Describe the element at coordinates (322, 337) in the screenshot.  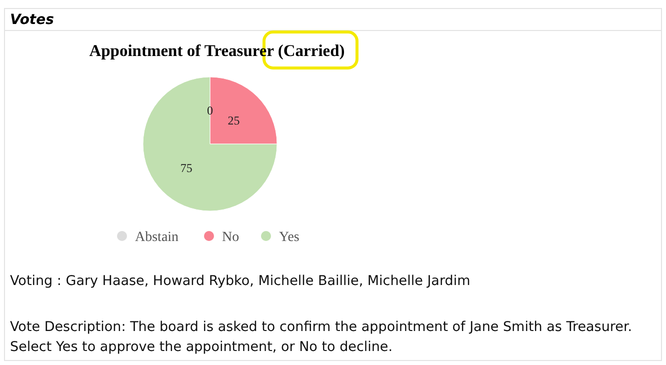
I see `text: Vote Description: The board is asked to confirm the appointment of Jane Smith as Treasurer. Select Yes to approve the appointment, or No to decline.` at that location.